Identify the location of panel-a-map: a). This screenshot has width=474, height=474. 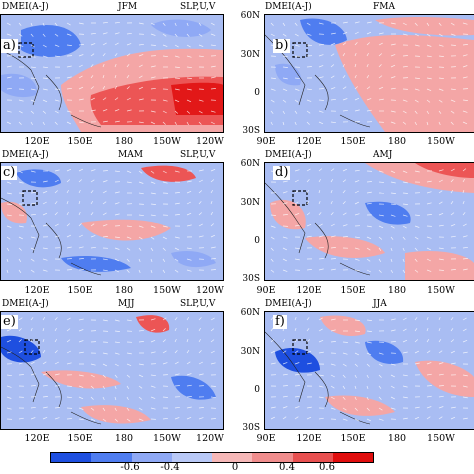
(112, 73).